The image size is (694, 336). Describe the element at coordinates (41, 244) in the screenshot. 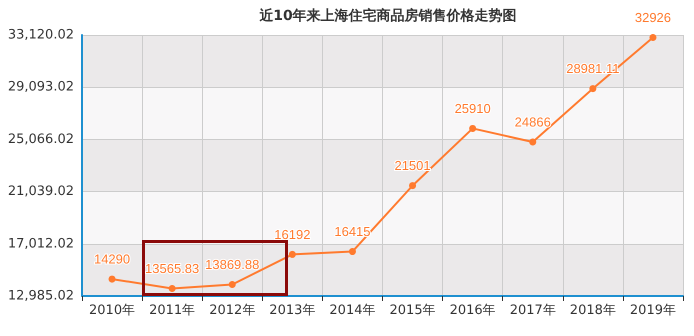

I see `y-tick-label: 17,012.02` at that location.